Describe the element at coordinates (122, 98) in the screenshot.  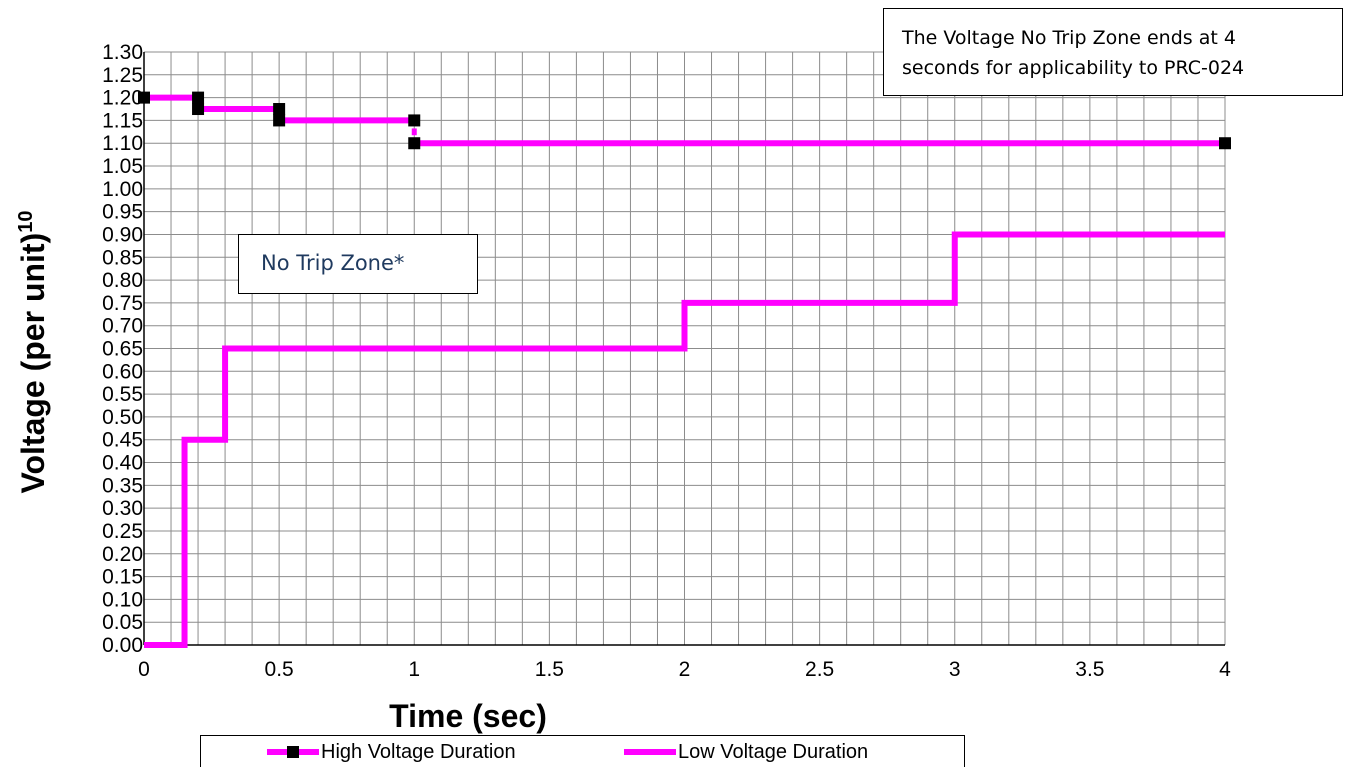
I see `y-tick-label: 1.20` at that location.